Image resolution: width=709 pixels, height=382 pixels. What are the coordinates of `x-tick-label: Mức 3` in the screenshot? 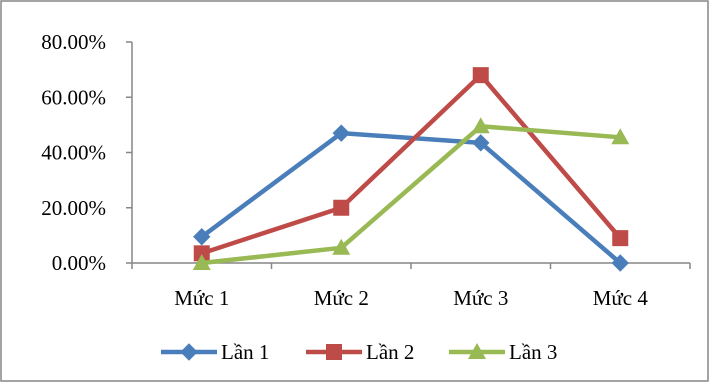 It's located at (480, 298).